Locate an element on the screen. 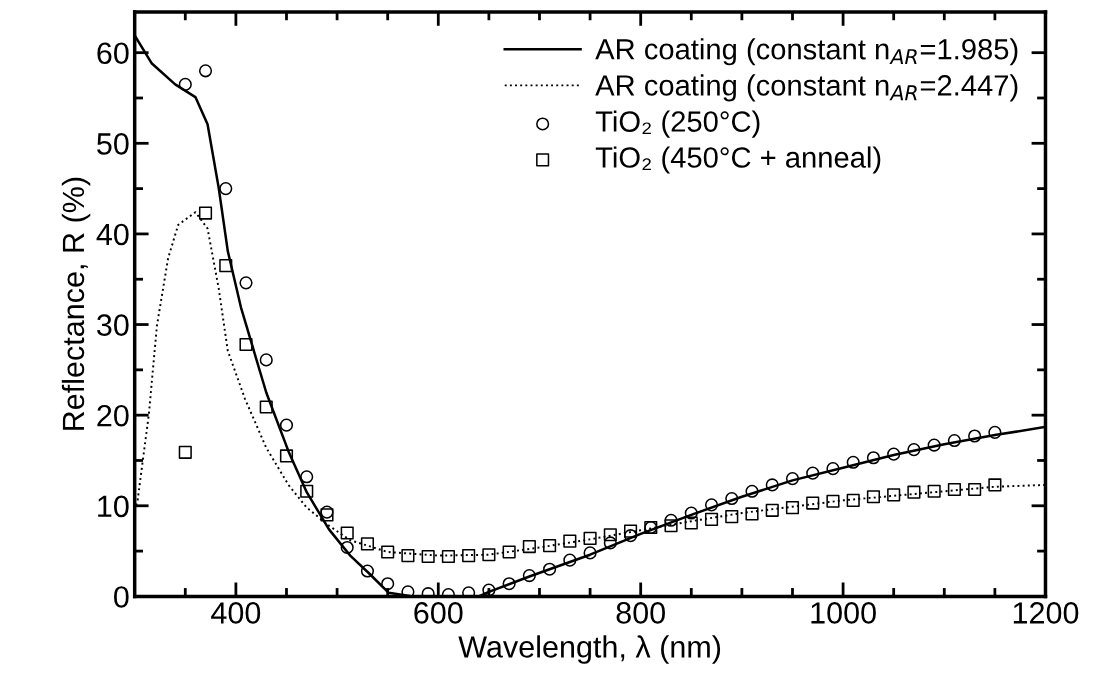  x-tick-label: 400 is located at coordinates (236, 613).